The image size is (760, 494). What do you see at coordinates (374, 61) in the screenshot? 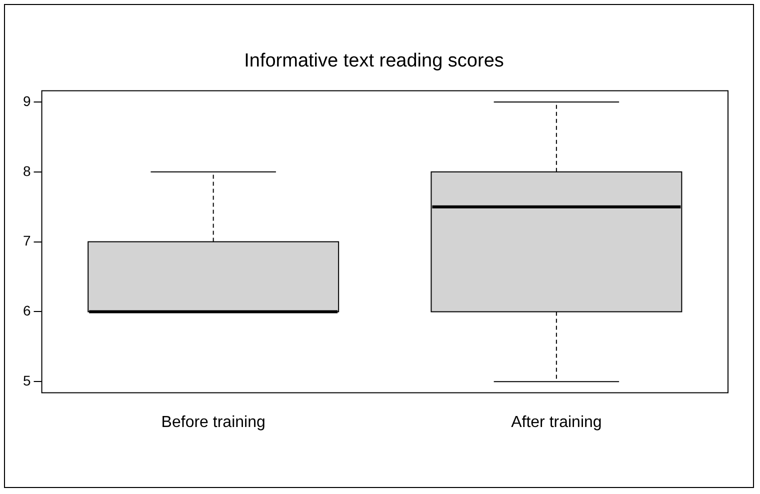
I see `chart-title: Informative text reading scores` at bounding box center [374, 61].